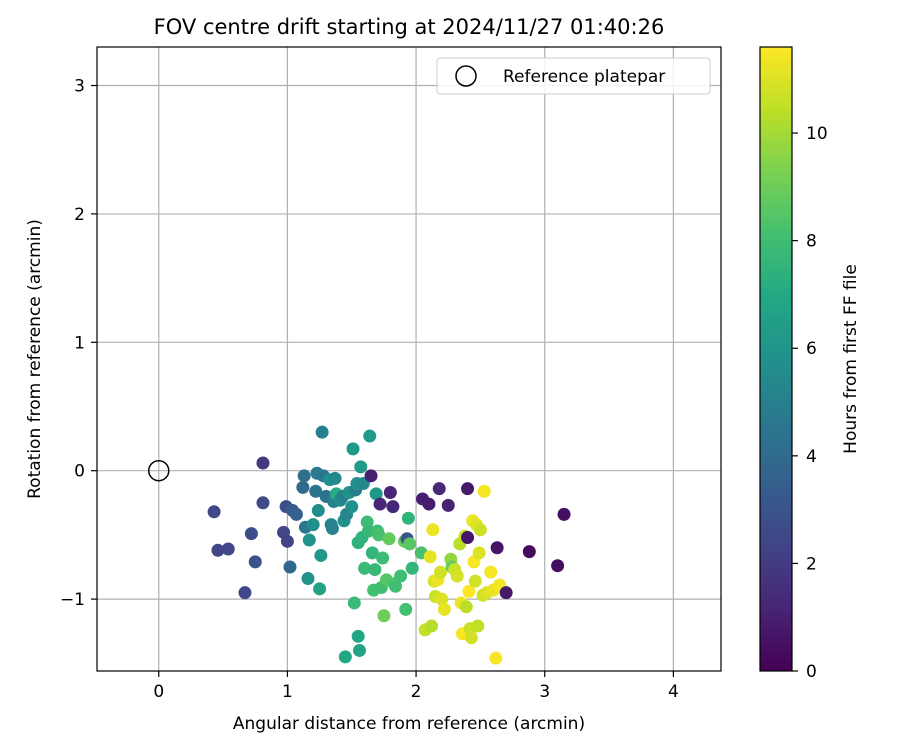 Image resolution: width=900 pixels, height=750 pixels. Describe the element at coordinates (544, 692) in the screenshot. I see `x-tick-label: 3` at that location.